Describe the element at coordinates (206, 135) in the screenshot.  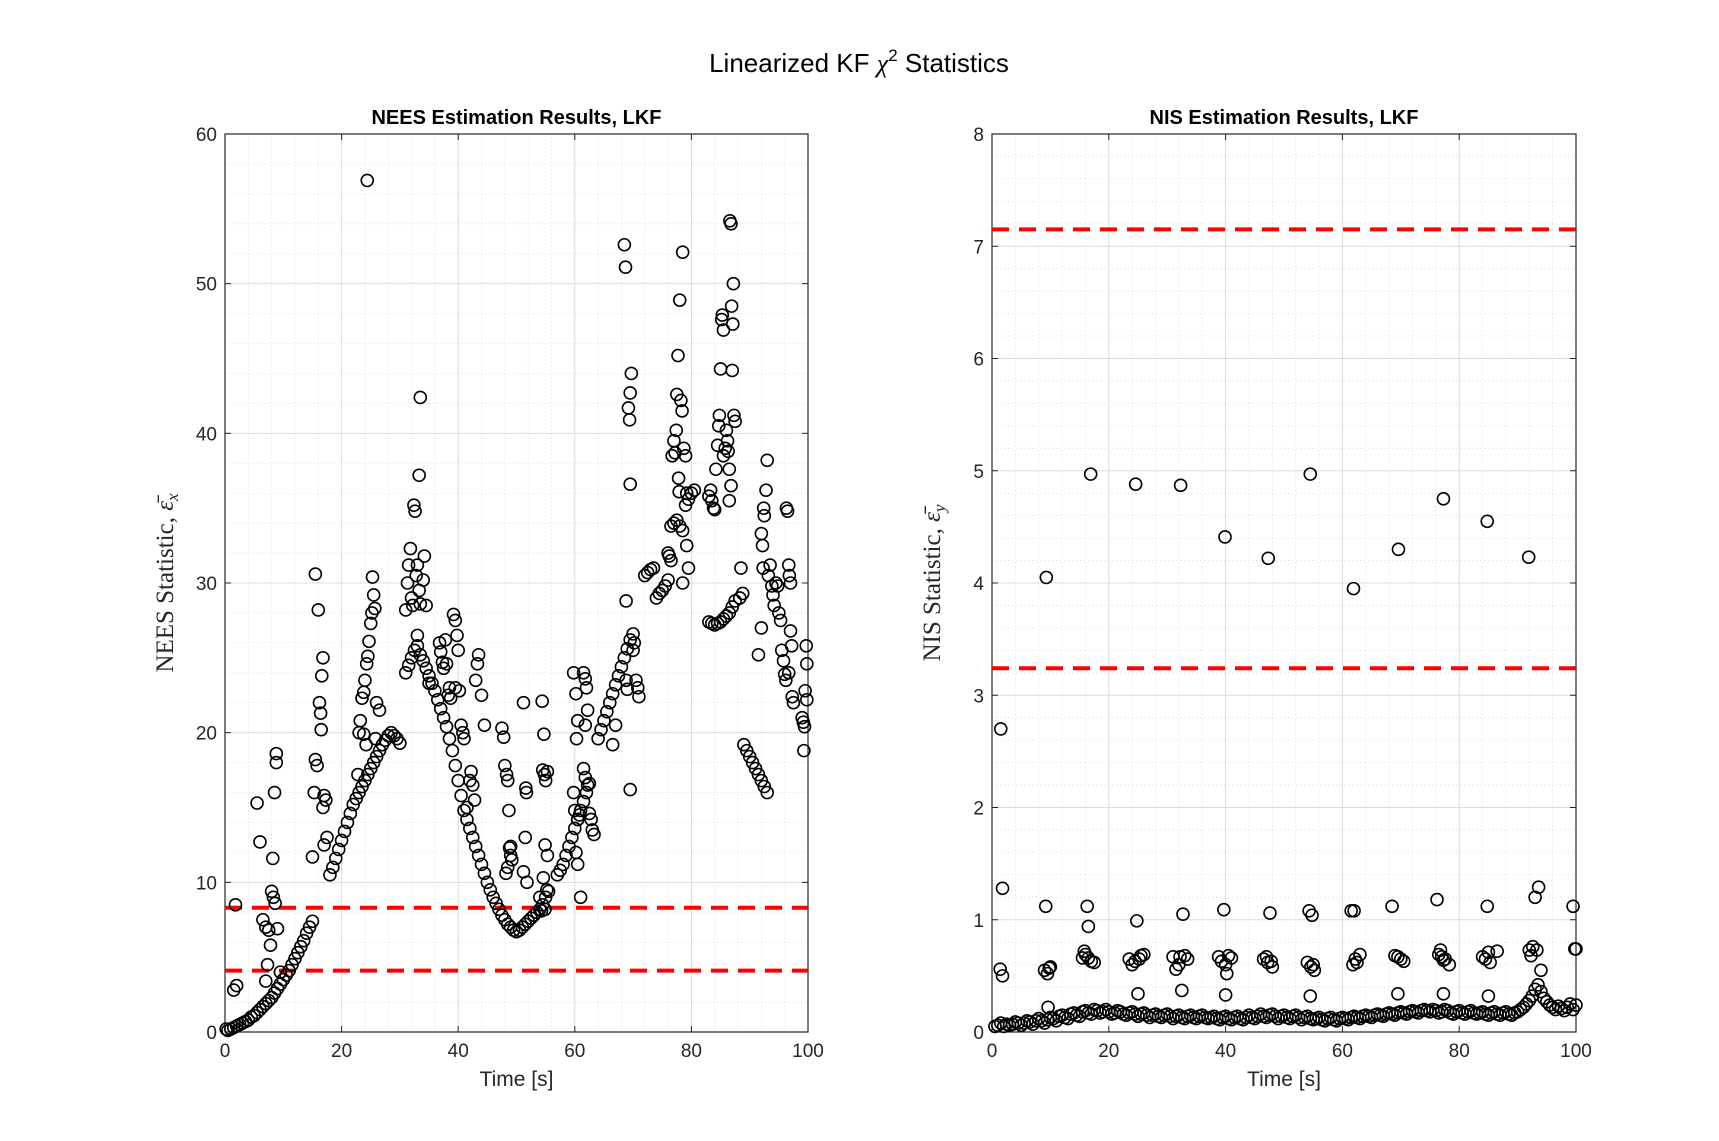
I see `nees-ytick-label: 60` at that location.